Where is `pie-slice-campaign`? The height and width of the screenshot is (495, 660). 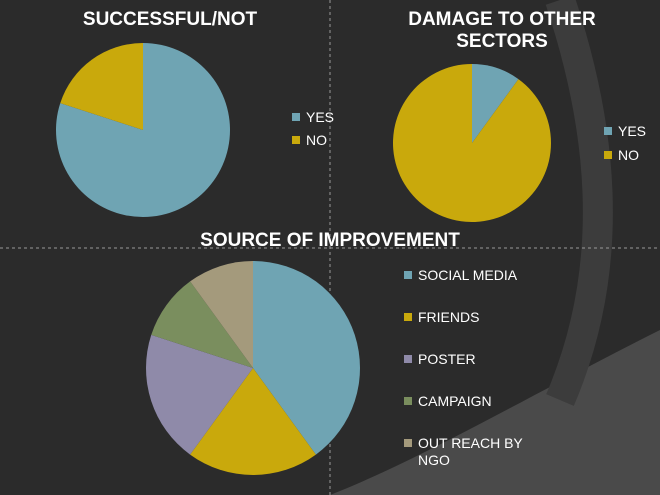
pie-slice-campaign is located at coordinates (202, 324).